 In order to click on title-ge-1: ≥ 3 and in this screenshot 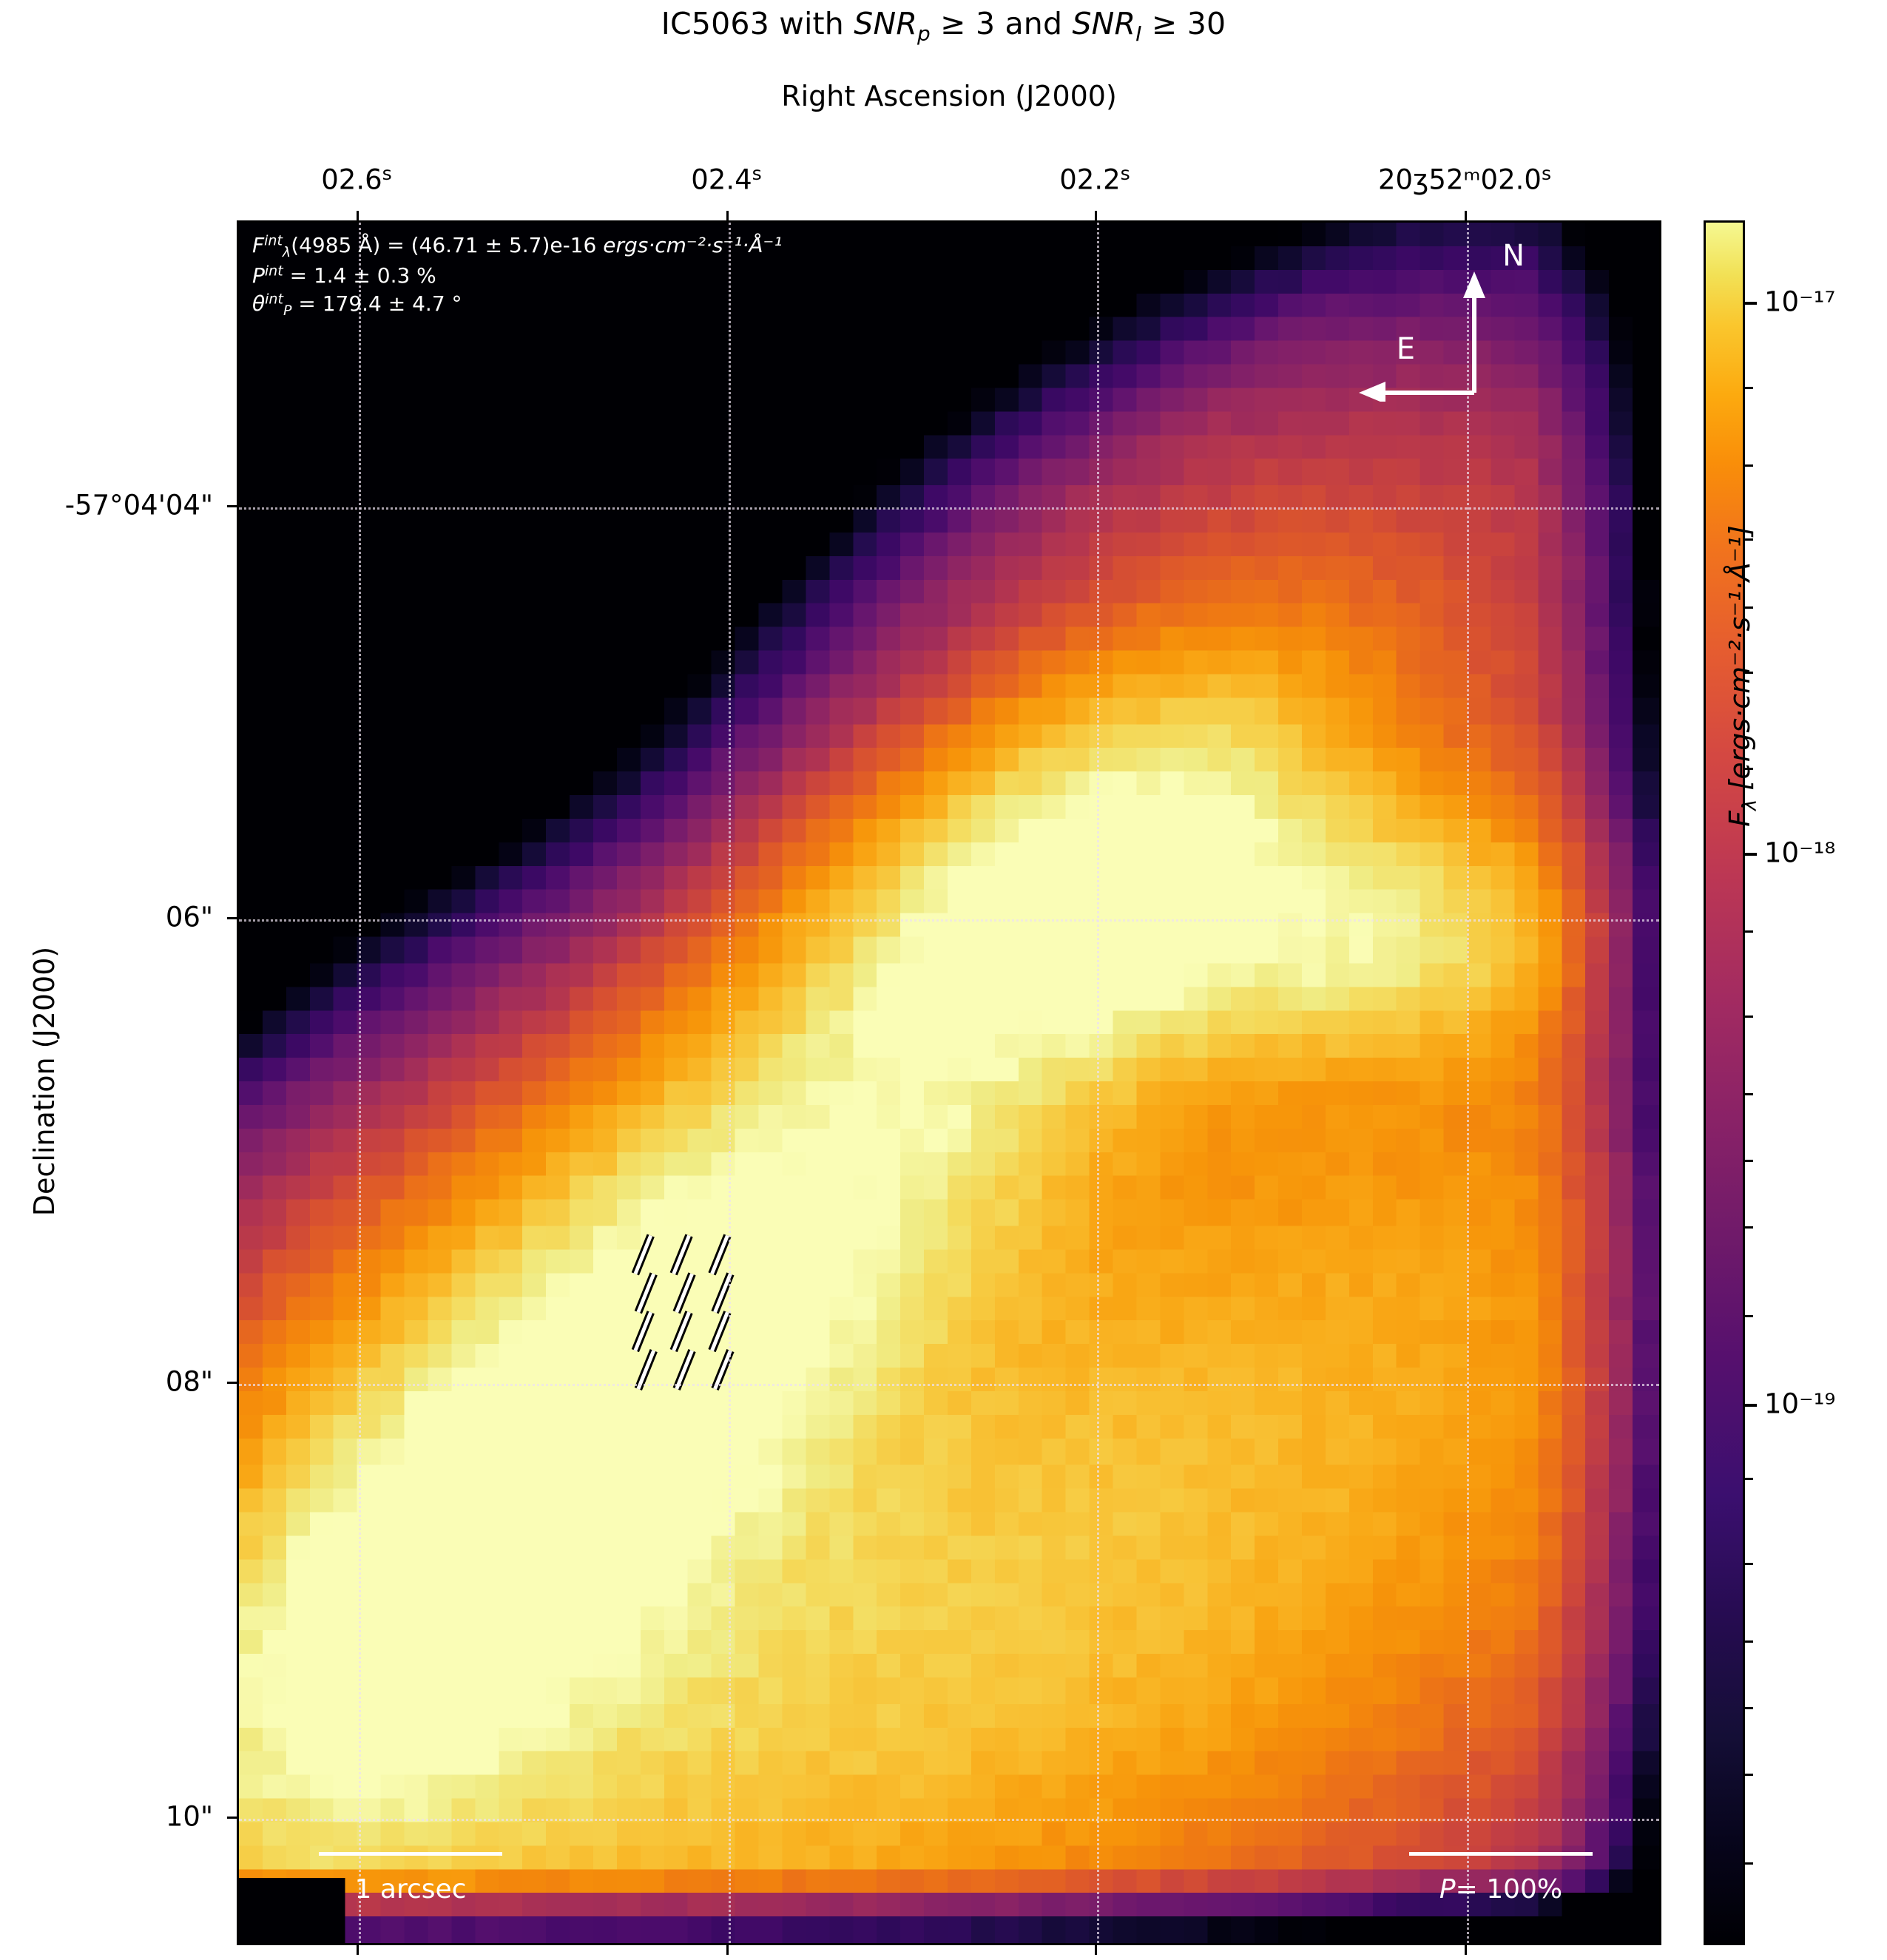, I will do `click(1002, 23)`.